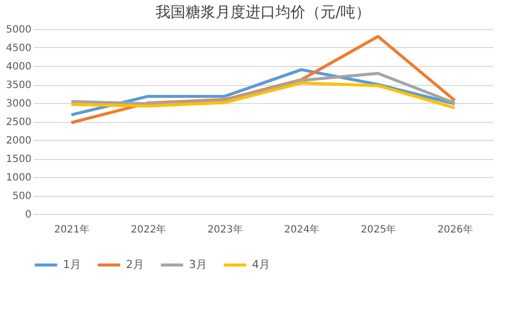 The image size is (518, 318). What do you see at coordinates (135, 264) in the screenshot?
I see `legend-label: 2月` at bounding box center [135, 264].